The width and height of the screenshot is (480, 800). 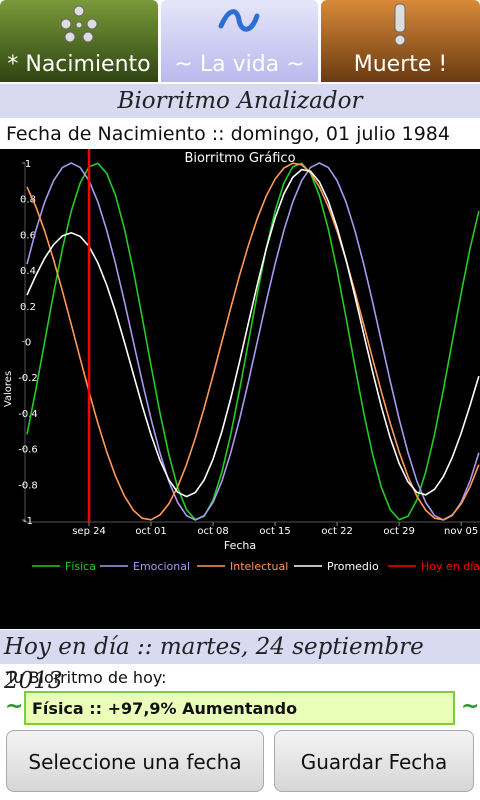 What do you see at coordinates (28, 271) in the screenshot?
I see `y-tick-label: 0.4` at bounding box center [28, 271].